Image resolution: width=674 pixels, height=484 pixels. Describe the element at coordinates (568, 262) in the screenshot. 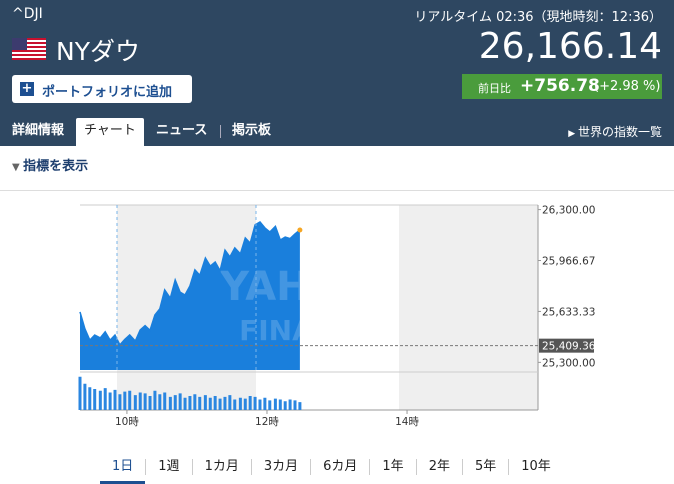

I see `y-tick-label: 25,966.67` at that location.